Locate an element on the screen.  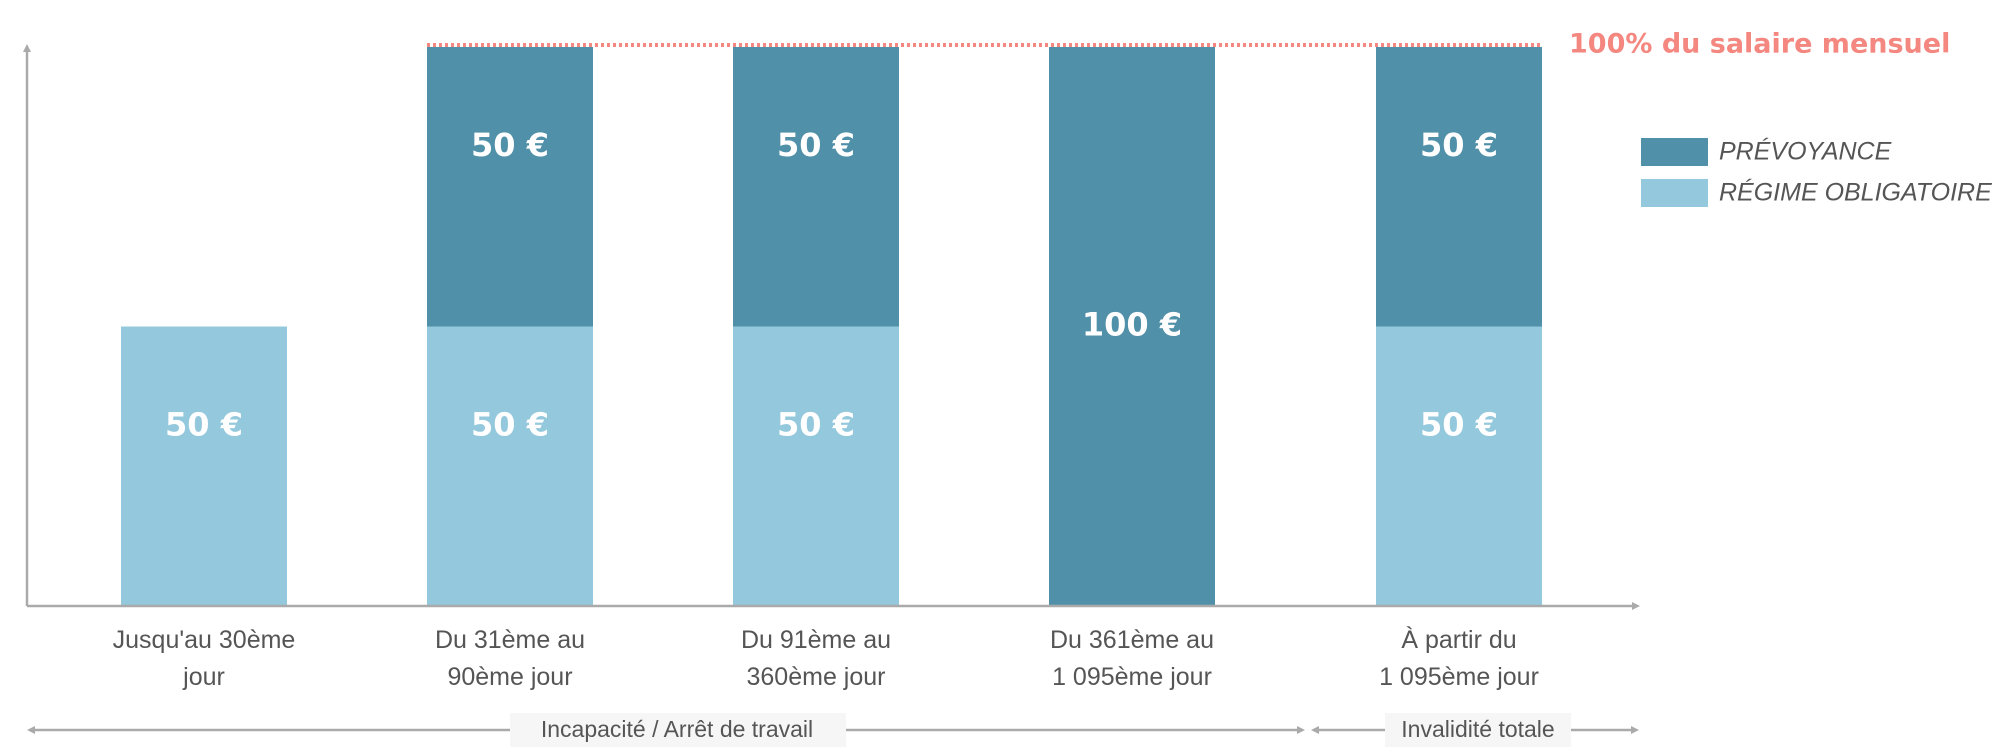
y-axis-arrow-icon is located at coordinates (27, 48).